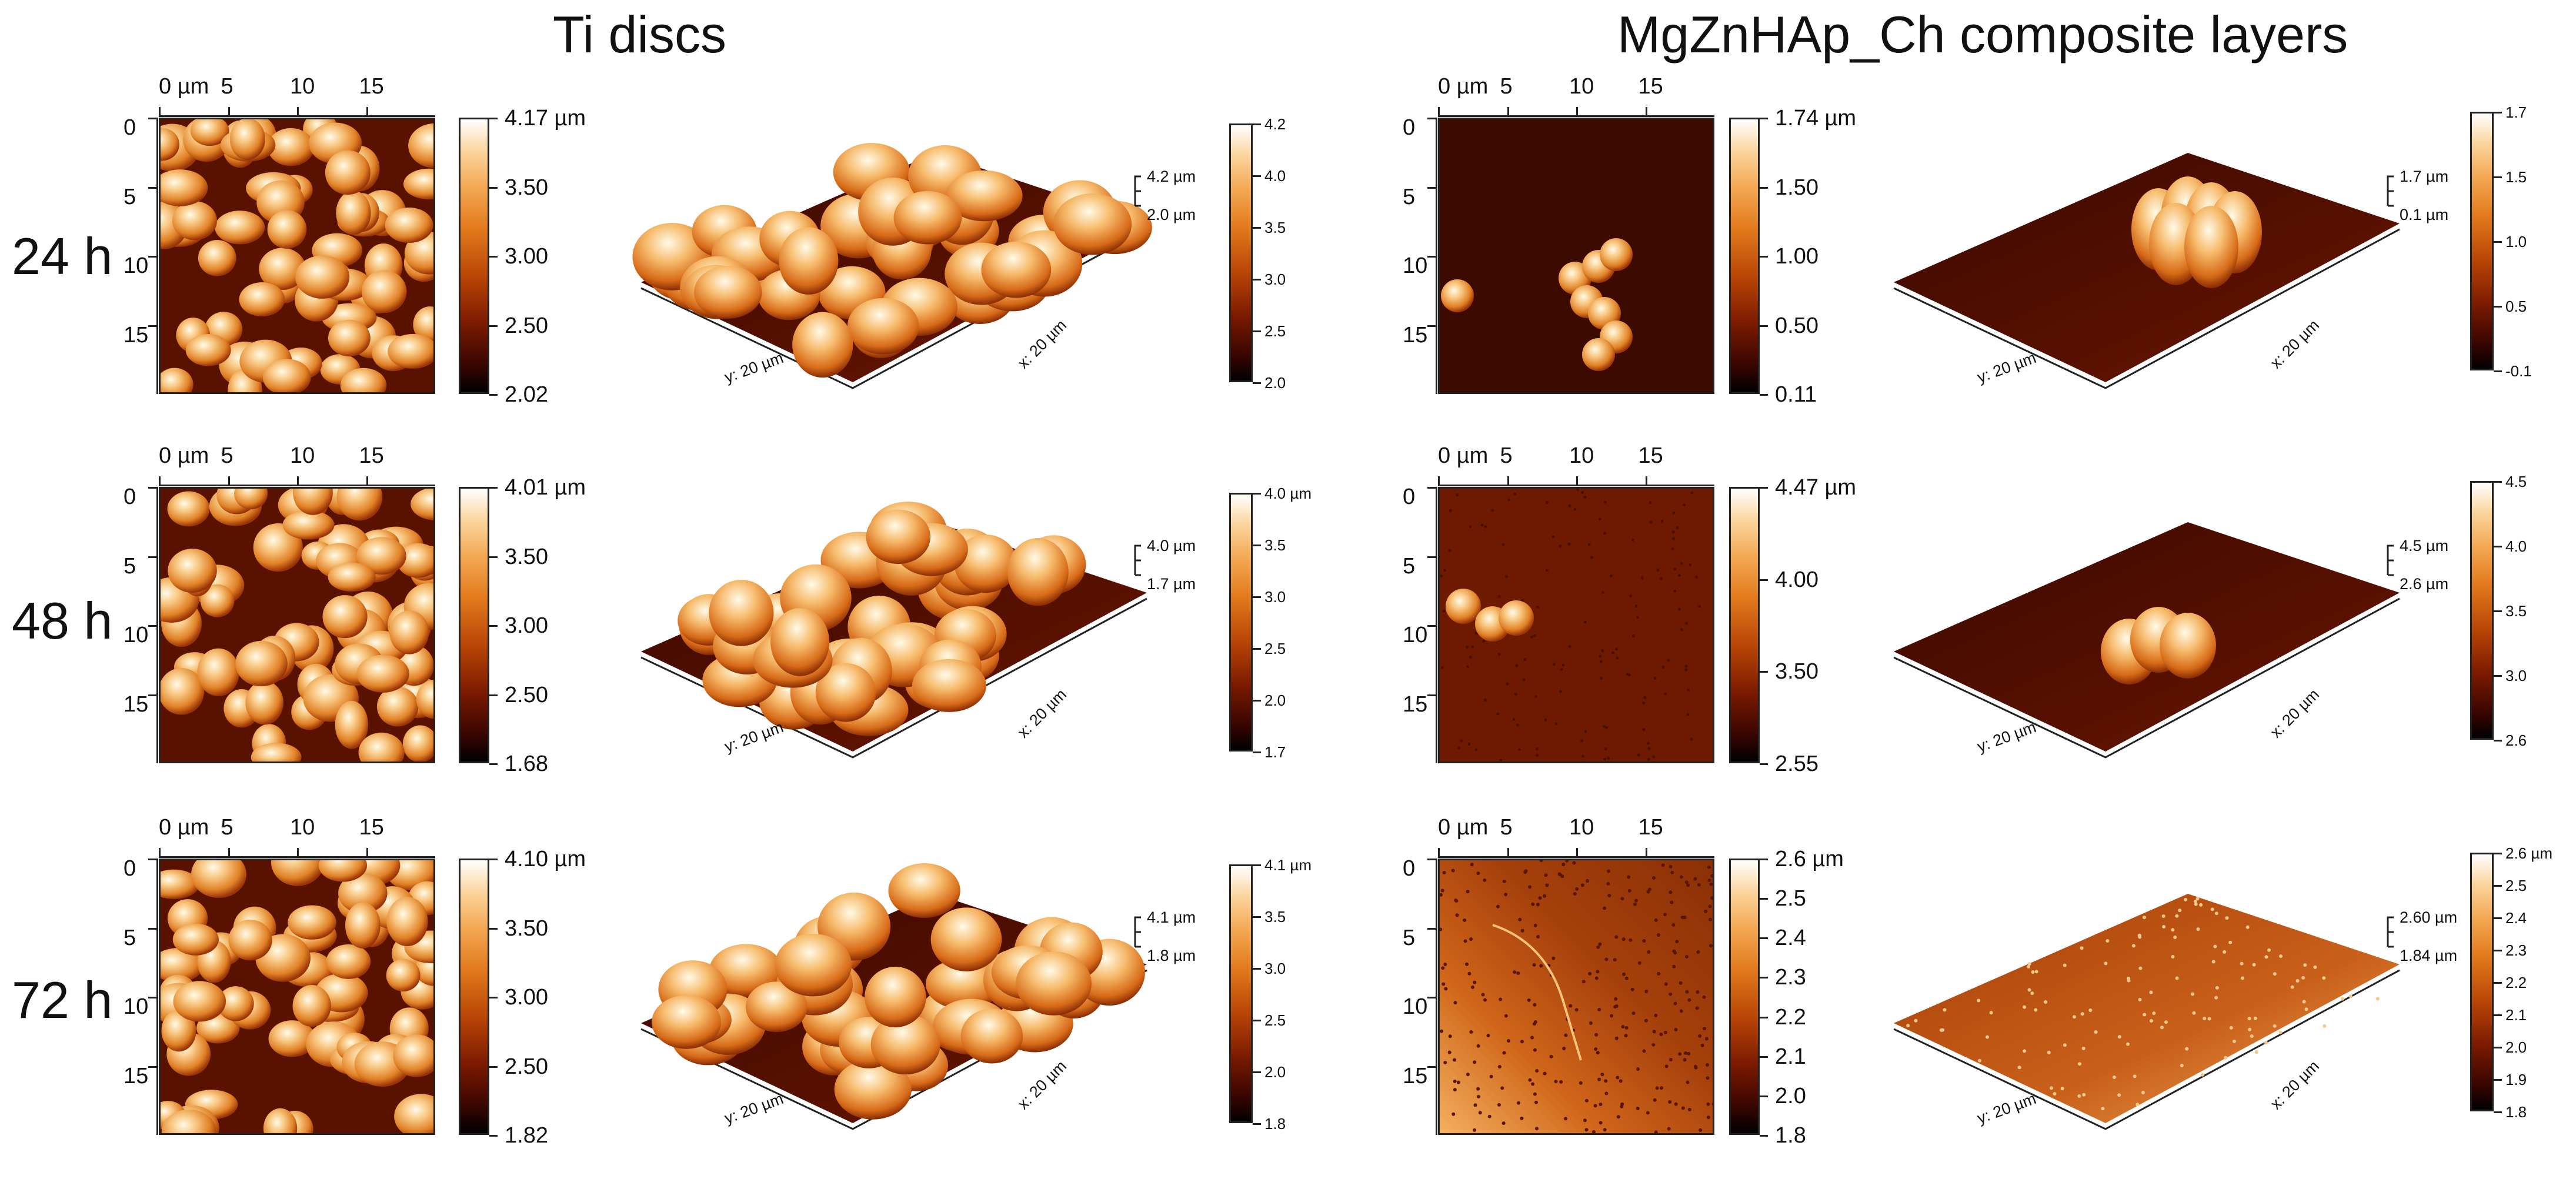 The image size is (2576, 1179). What do you see at coordinates (1576, 256) in the screenshot?
I see `afm-height-map` at bounding box center [1576, 256].